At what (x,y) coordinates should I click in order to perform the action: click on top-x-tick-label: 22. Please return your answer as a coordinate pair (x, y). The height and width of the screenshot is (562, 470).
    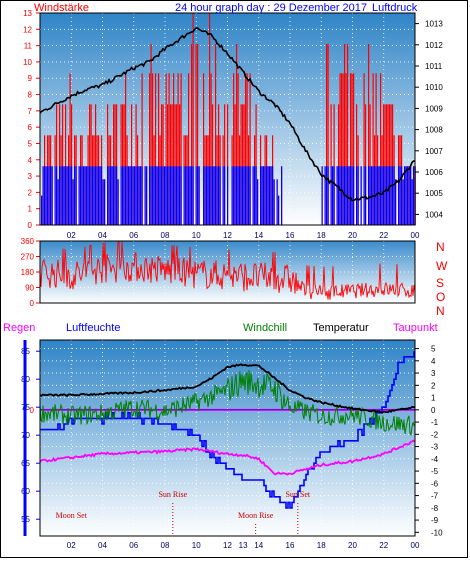
    Looking at the image, I should click on (383, 235).